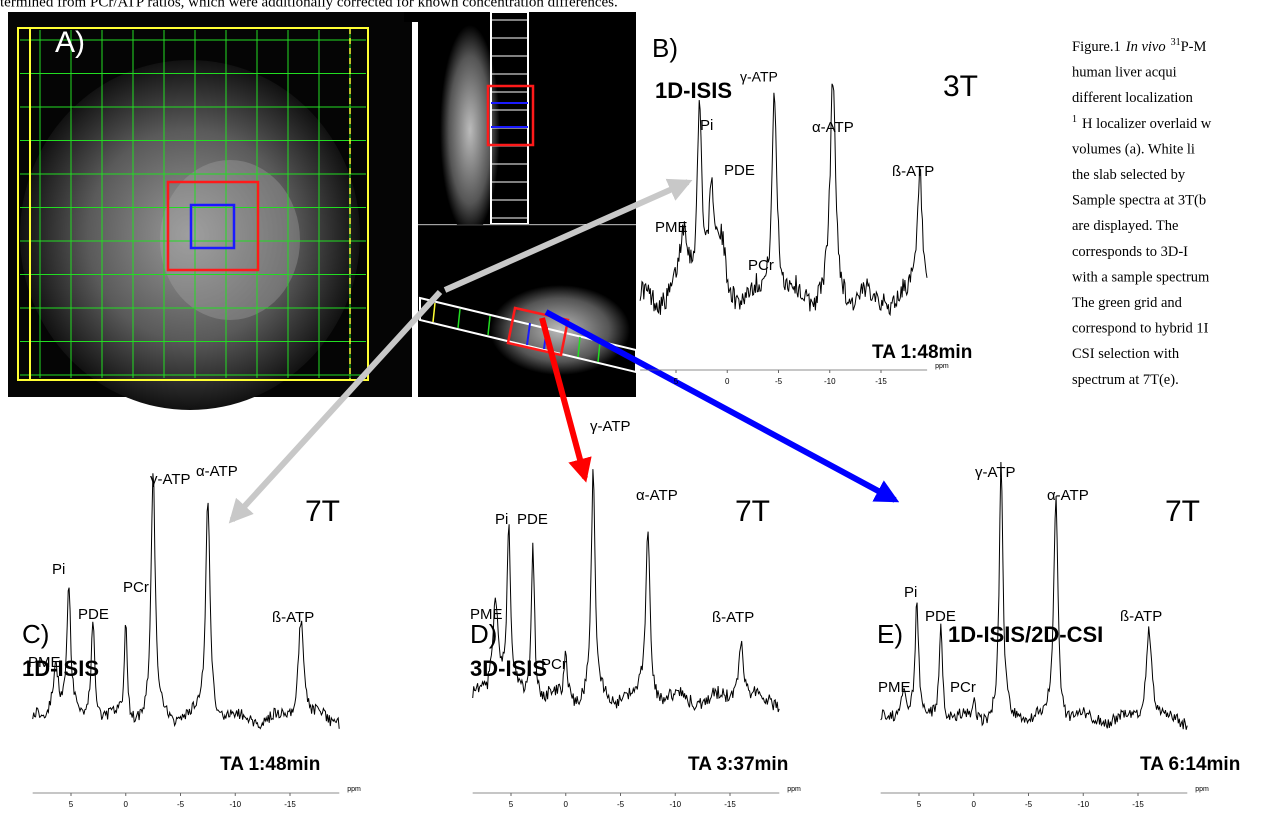 The height and width of the screenshot is (816, 1272). What do you see at coordinates (1096, 47) in the screenshot?
I see `caption-text: Figure.1` at bounding box center [1096, 47].